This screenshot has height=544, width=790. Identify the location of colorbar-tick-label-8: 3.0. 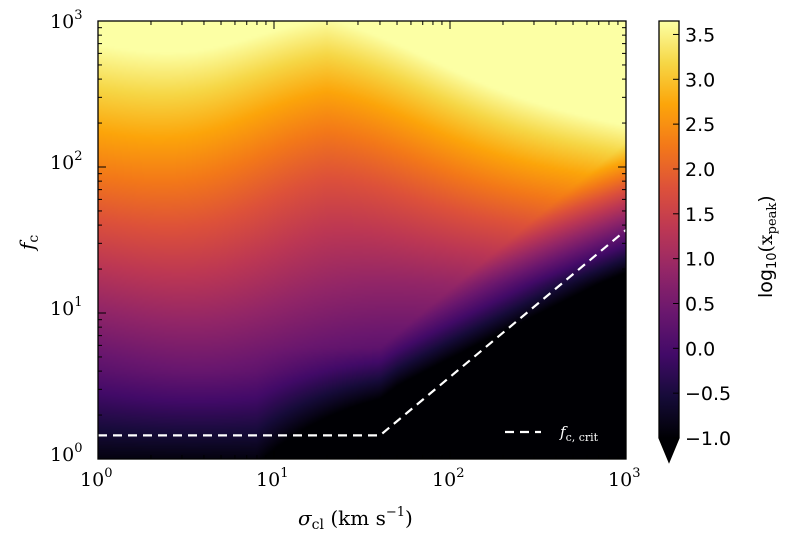
(700, 80).